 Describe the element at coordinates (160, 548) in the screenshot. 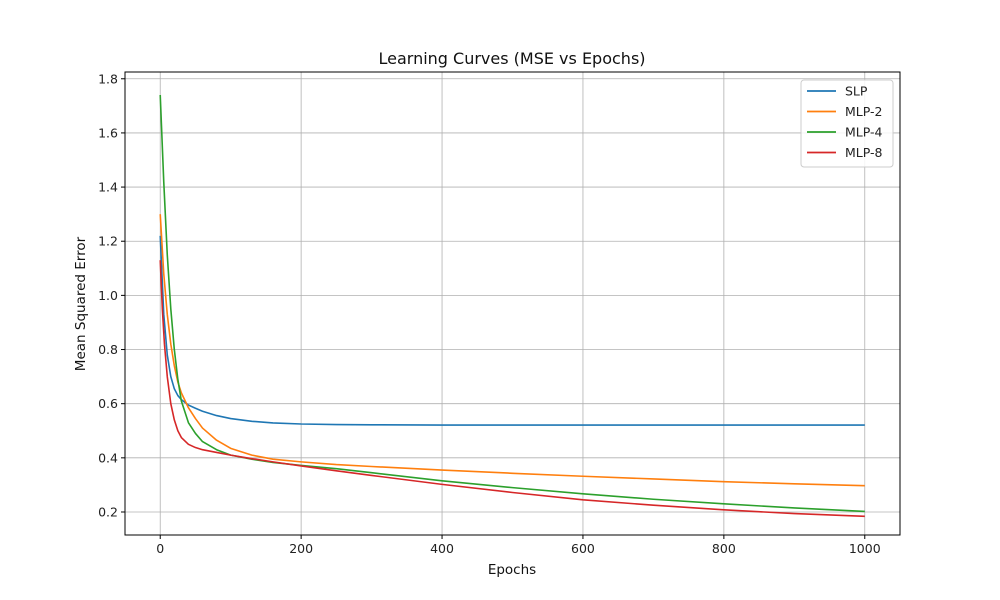

I see `x-tick-label: 0` at that location.